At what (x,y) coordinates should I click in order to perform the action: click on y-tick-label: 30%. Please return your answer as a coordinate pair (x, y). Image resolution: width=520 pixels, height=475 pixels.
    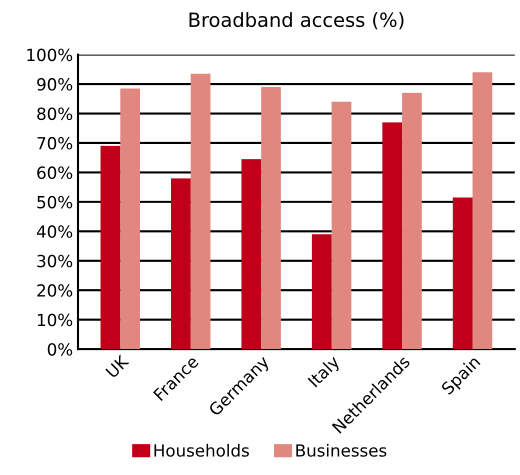
    Looking at the image, I should click on (54, 261).